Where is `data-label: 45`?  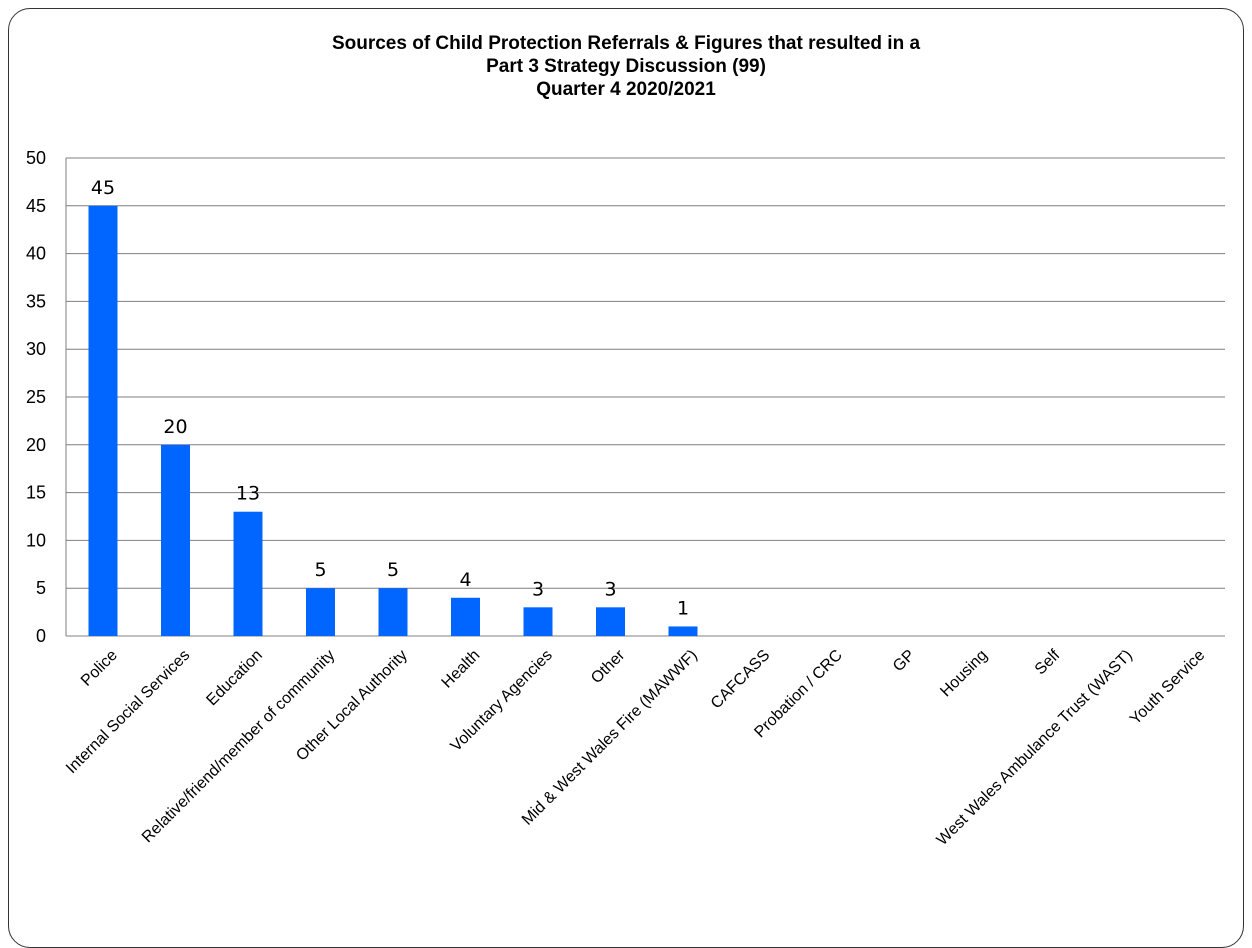
data-label: 45 is located at coordinates (103, 188).